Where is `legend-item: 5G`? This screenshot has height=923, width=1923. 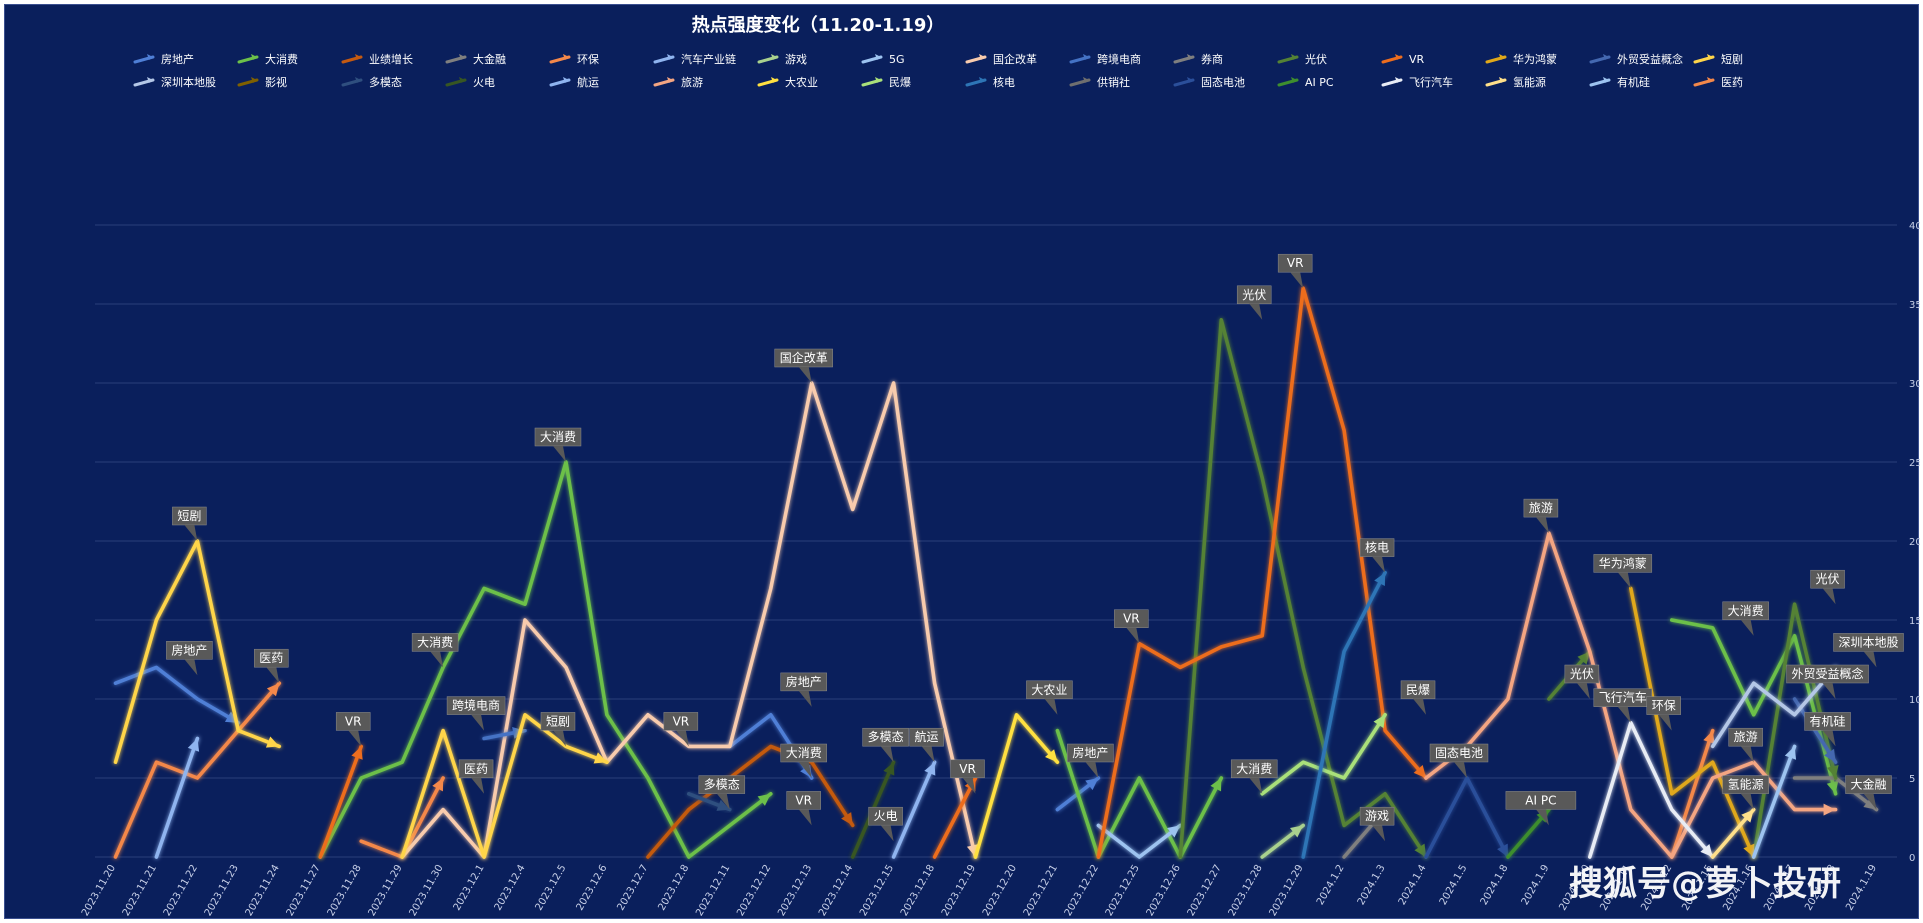
legend-item: 5G is located at coordinates (883, 59).